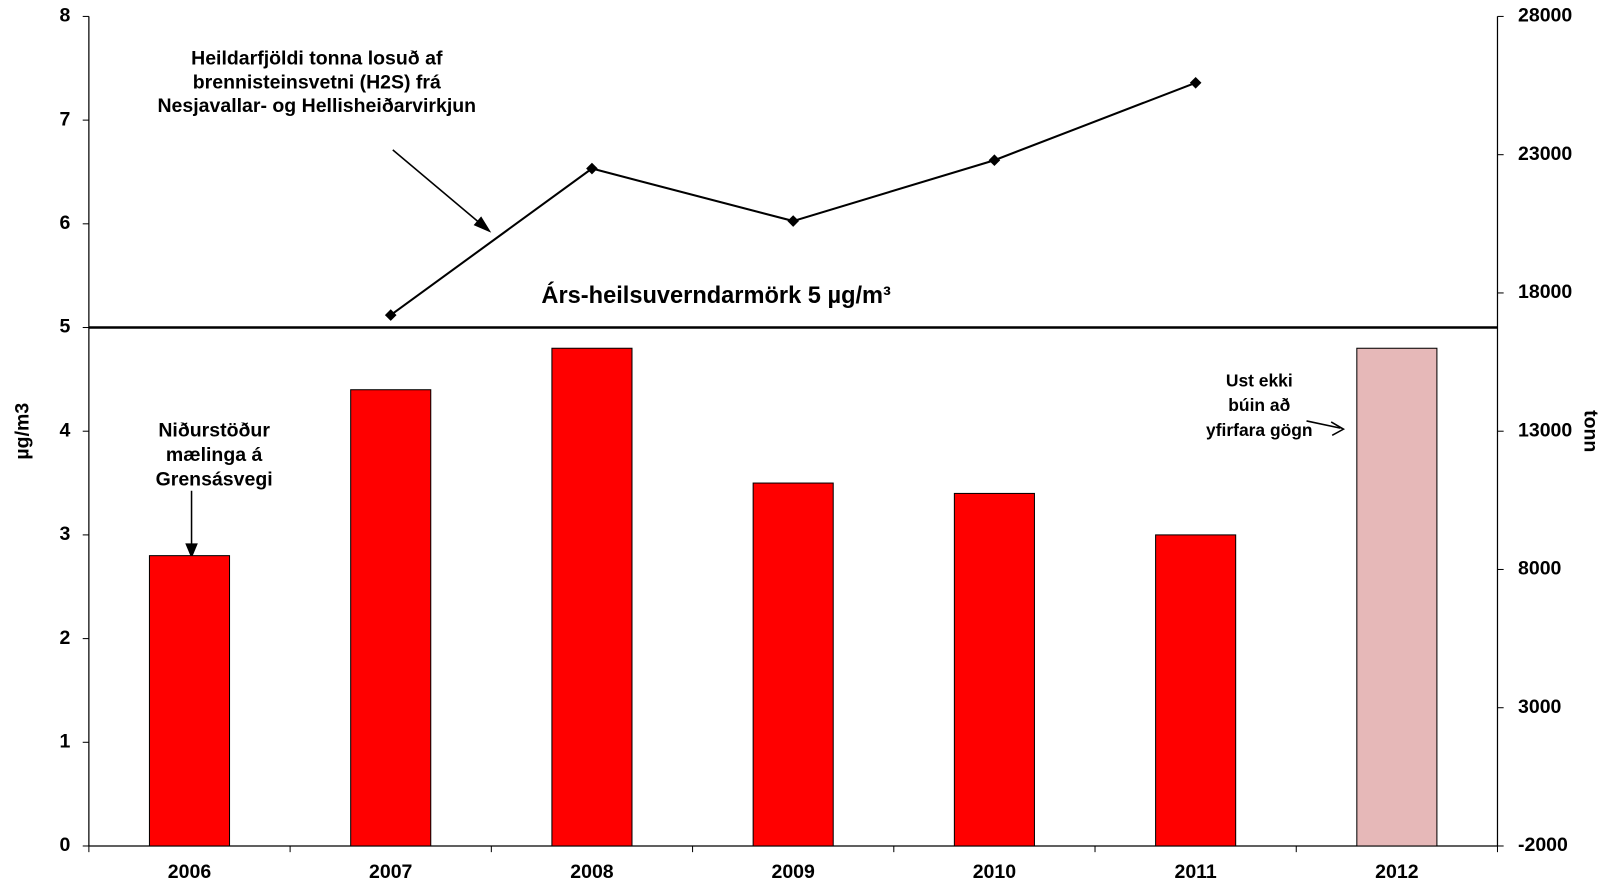 The width and height of the screenshot is (1611, 885). I want to click on annotation-line: Niðurstöður, so click(214, 430).